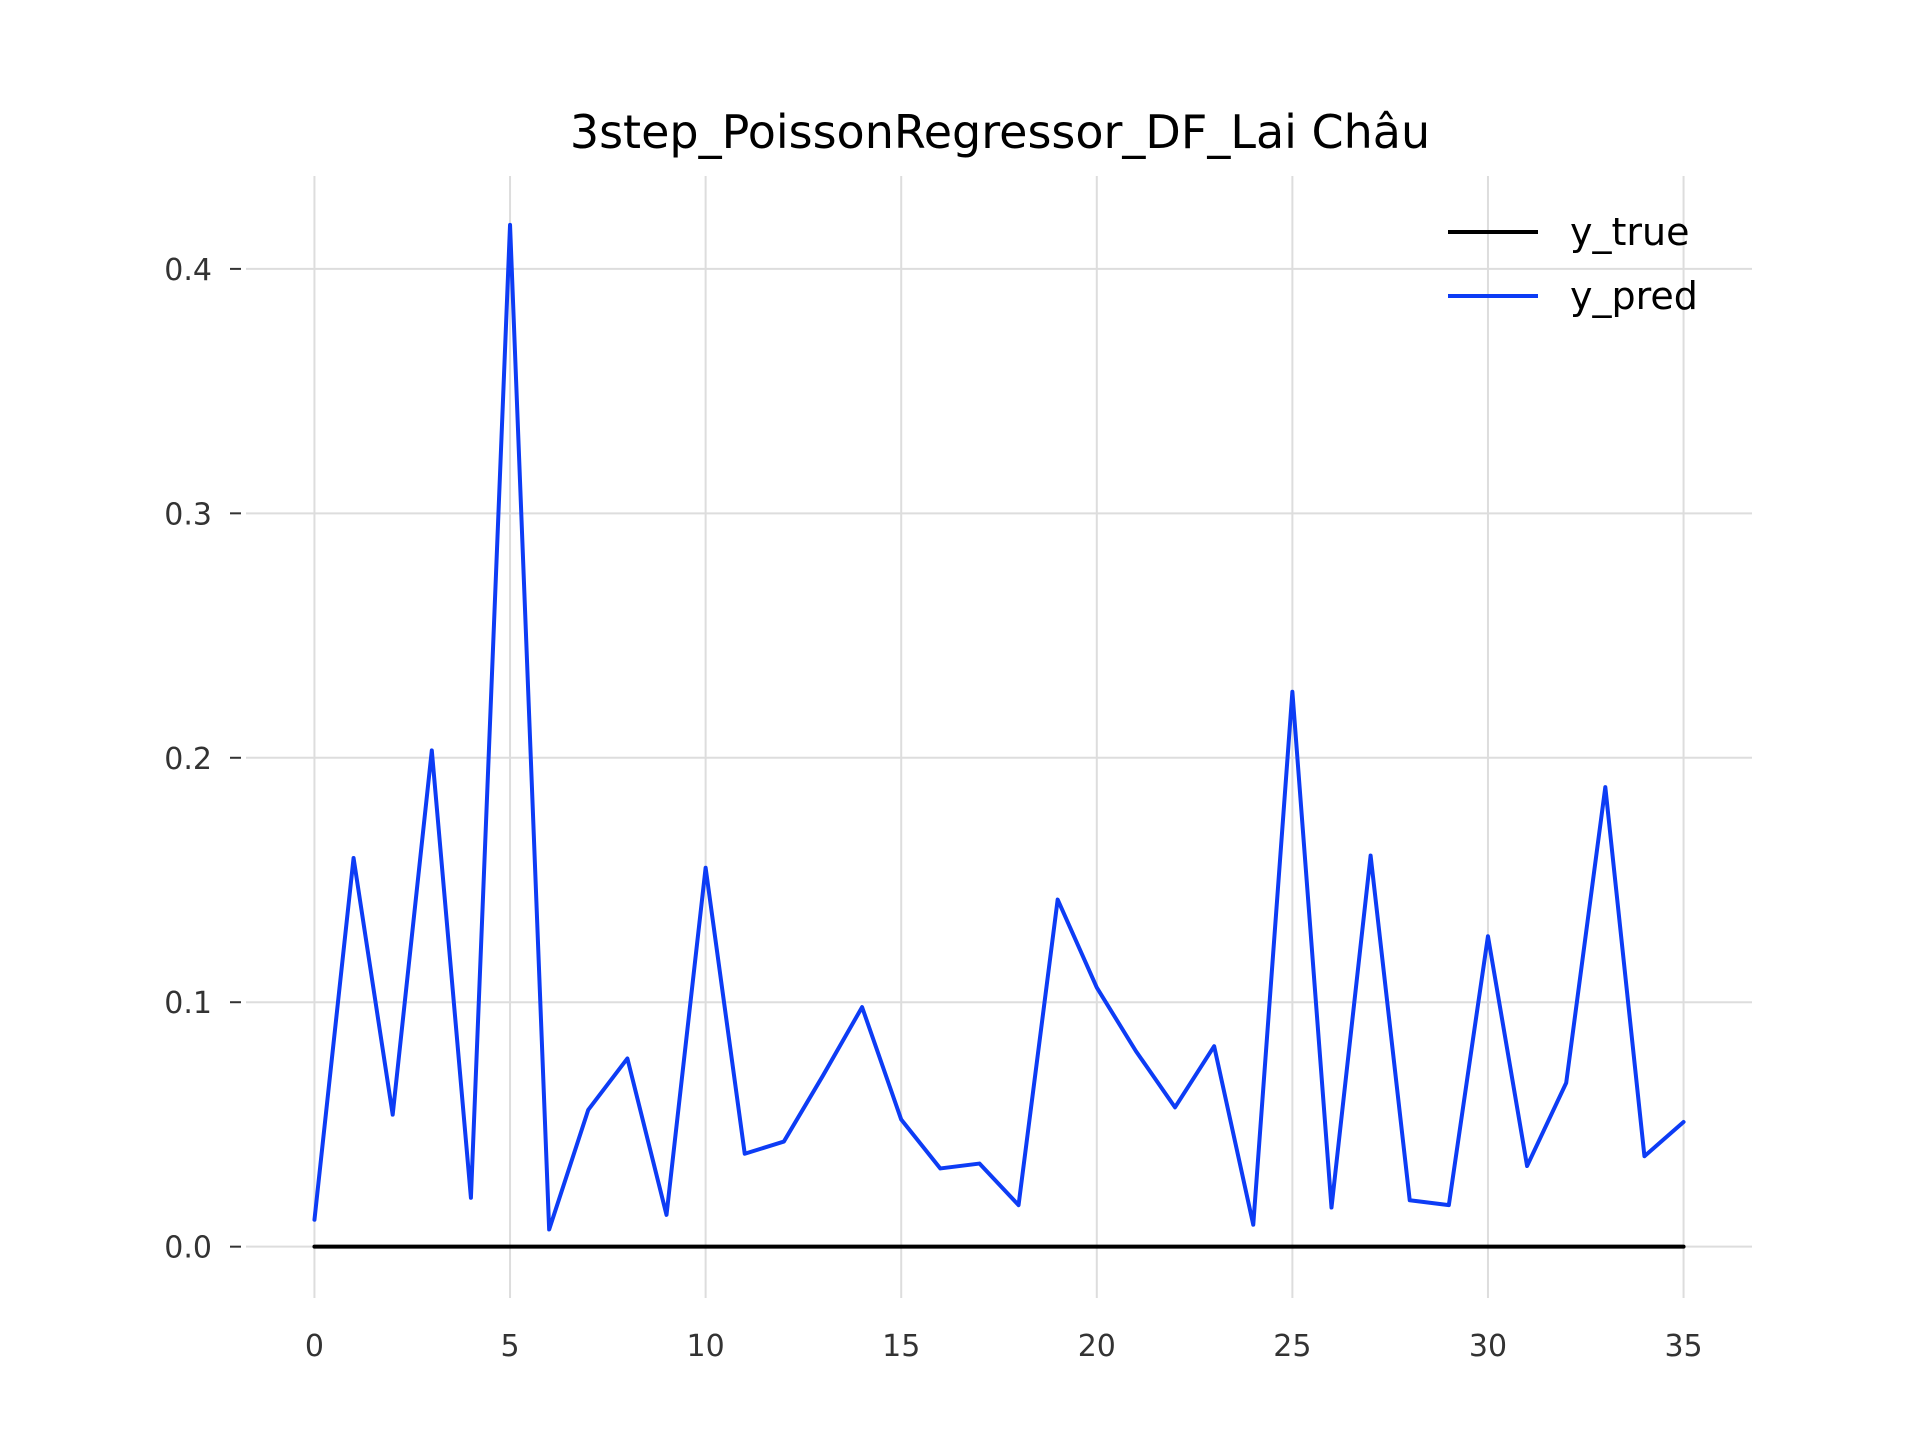 The height and width of the screenshot is (1440, 1920). I want to click on x-tick-label: 5, so click(509, 1346).